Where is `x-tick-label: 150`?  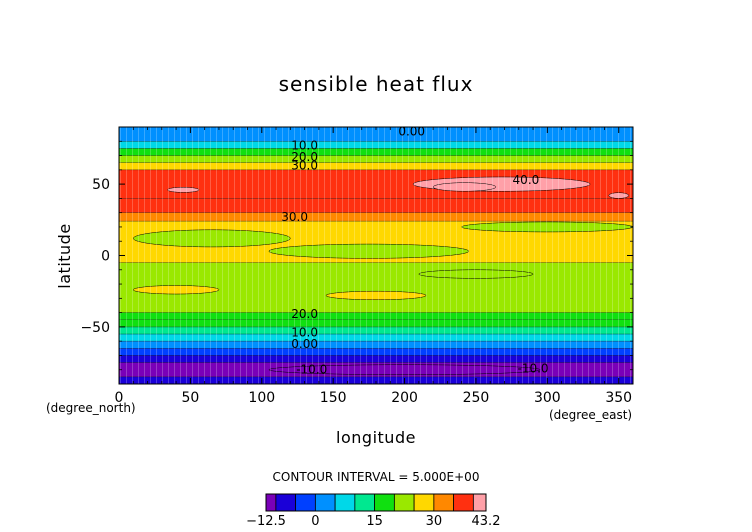 x-tick-label: 150 is located at coordinates (333, 398).